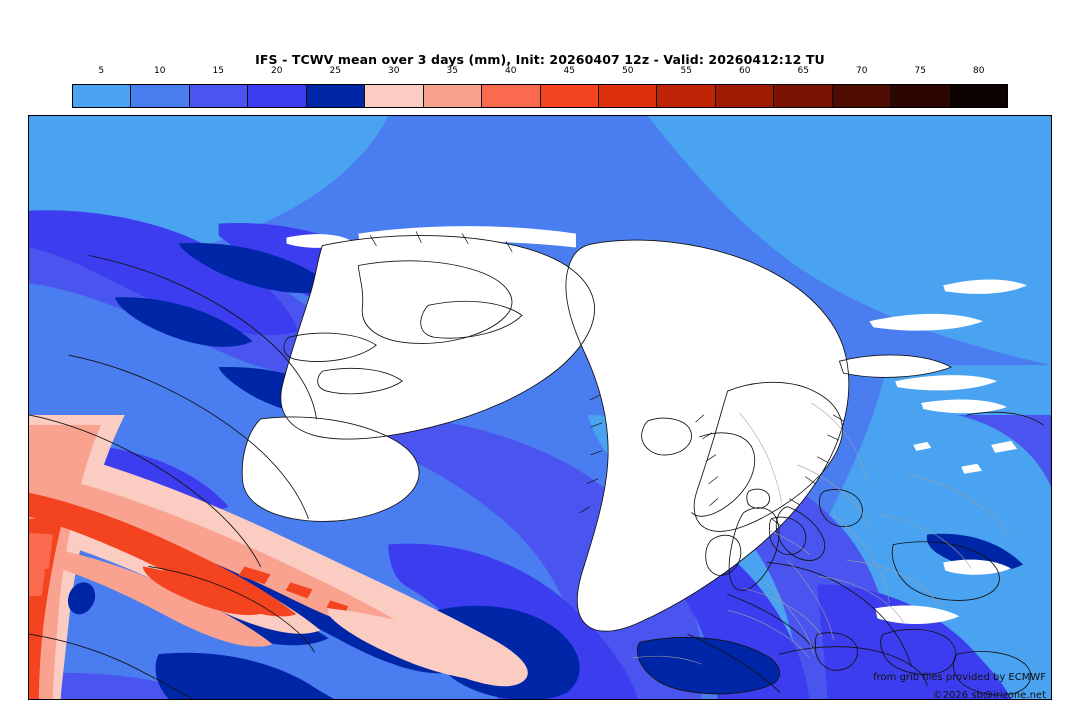  Describe the element at coordinates (972, 468) in the screenshot. I see `field-white-islet2` at that location.